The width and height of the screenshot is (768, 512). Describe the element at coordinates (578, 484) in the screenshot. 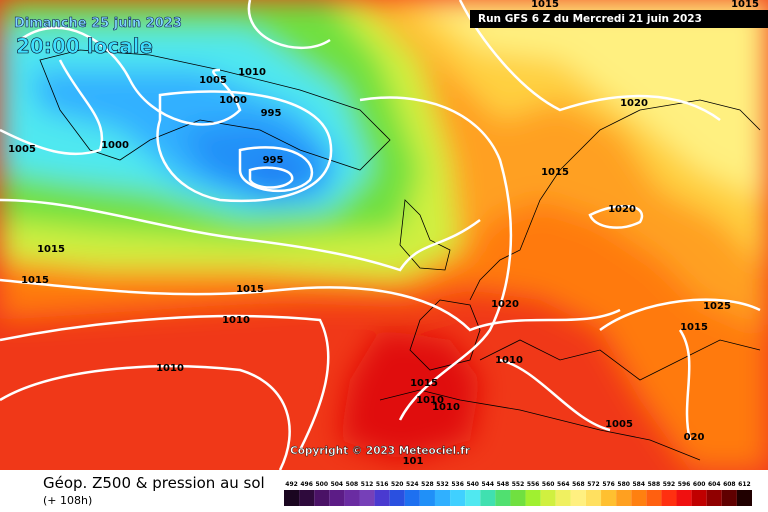

I see `scale-label: 568` at that location.